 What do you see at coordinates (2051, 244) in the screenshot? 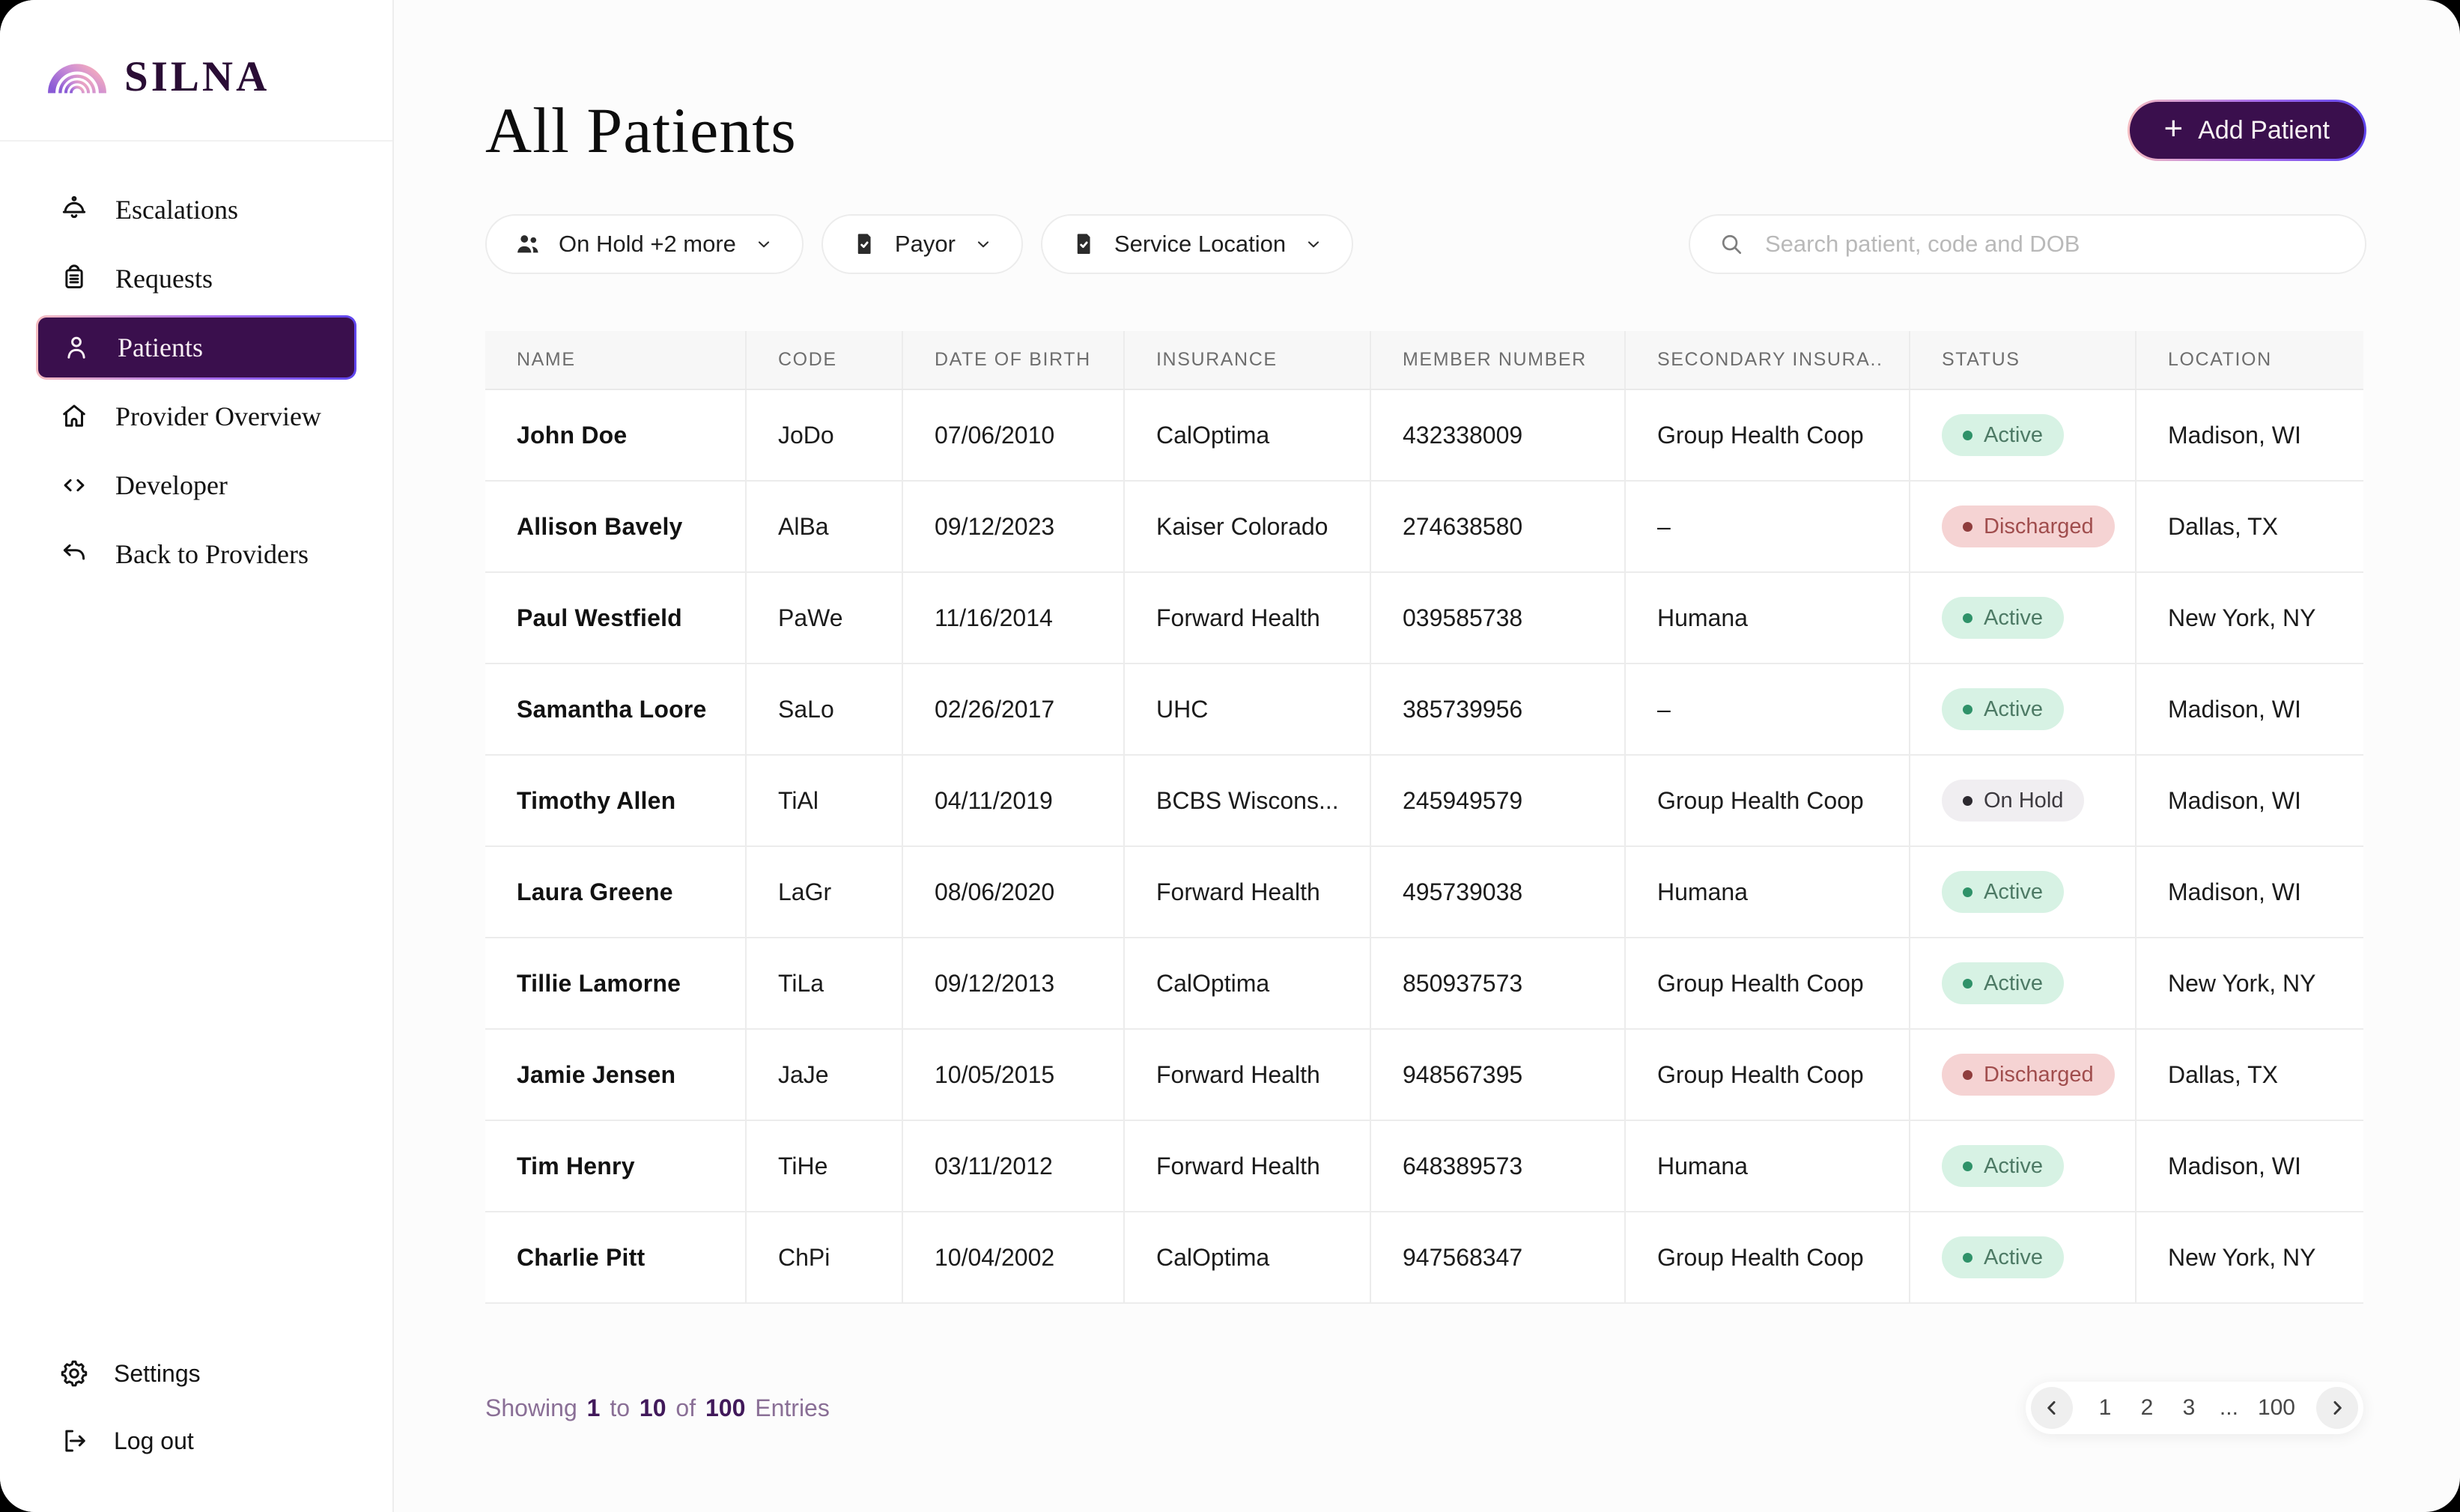
I see `search-input` at bounding box center [2051, 244].